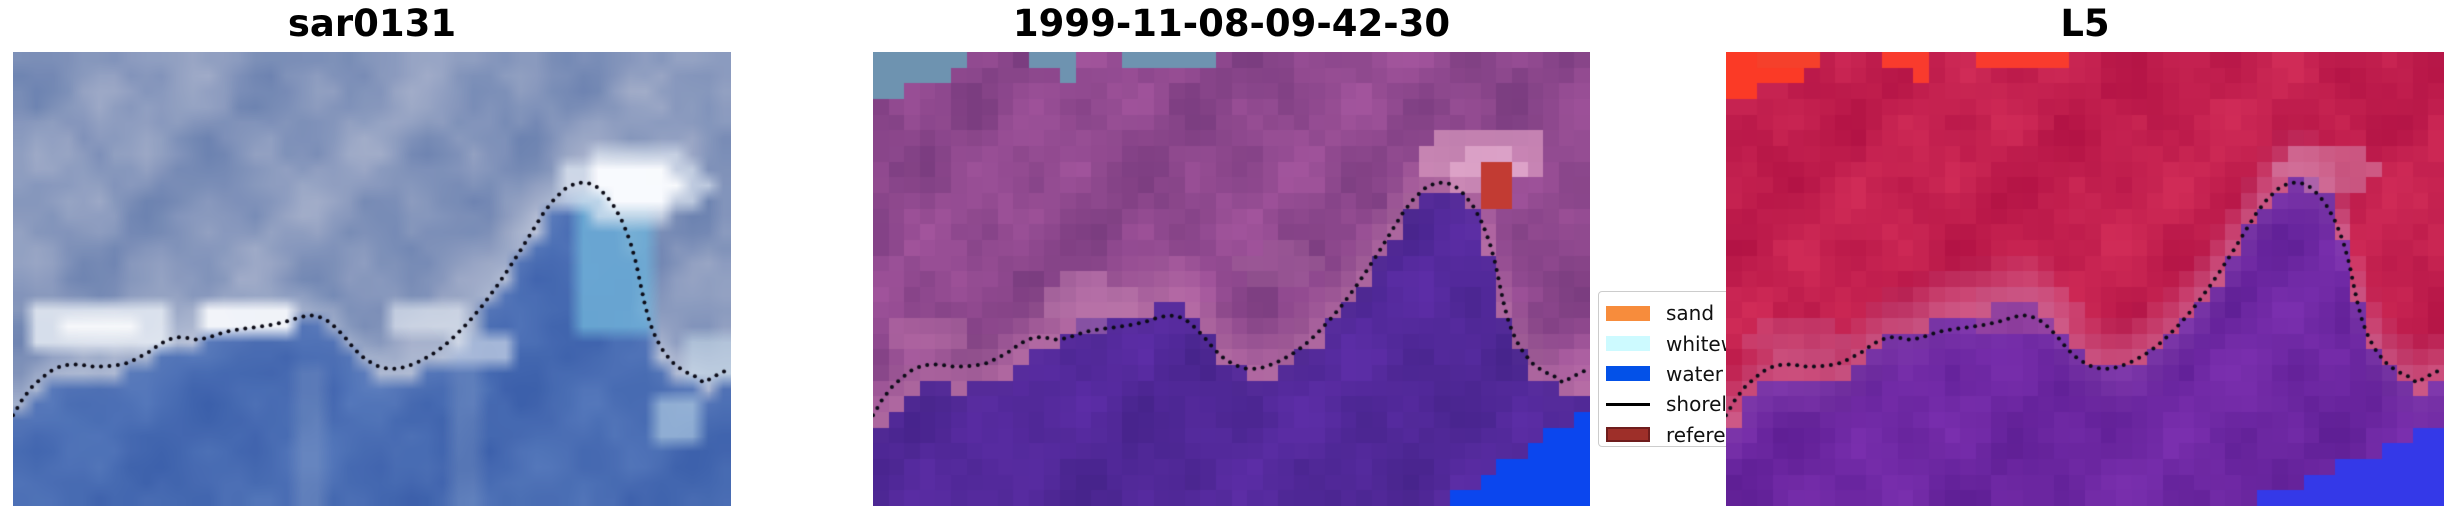 This screenshot has width=2460, height=521. I want to click on legend-swatch-water, so click(1628, 374).